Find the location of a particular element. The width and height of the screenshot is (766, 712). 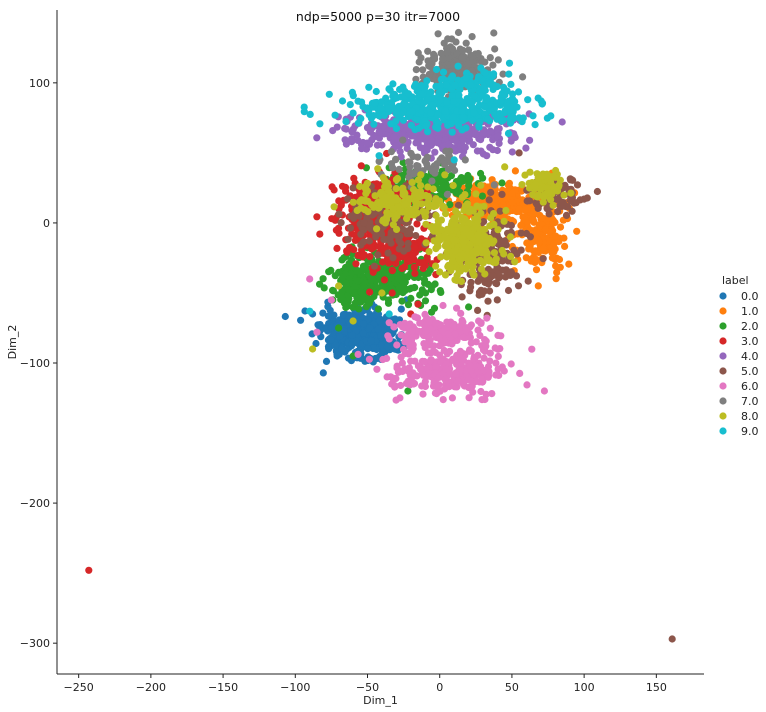

x-tick-label: 0 is located at coordinates (439, 687).